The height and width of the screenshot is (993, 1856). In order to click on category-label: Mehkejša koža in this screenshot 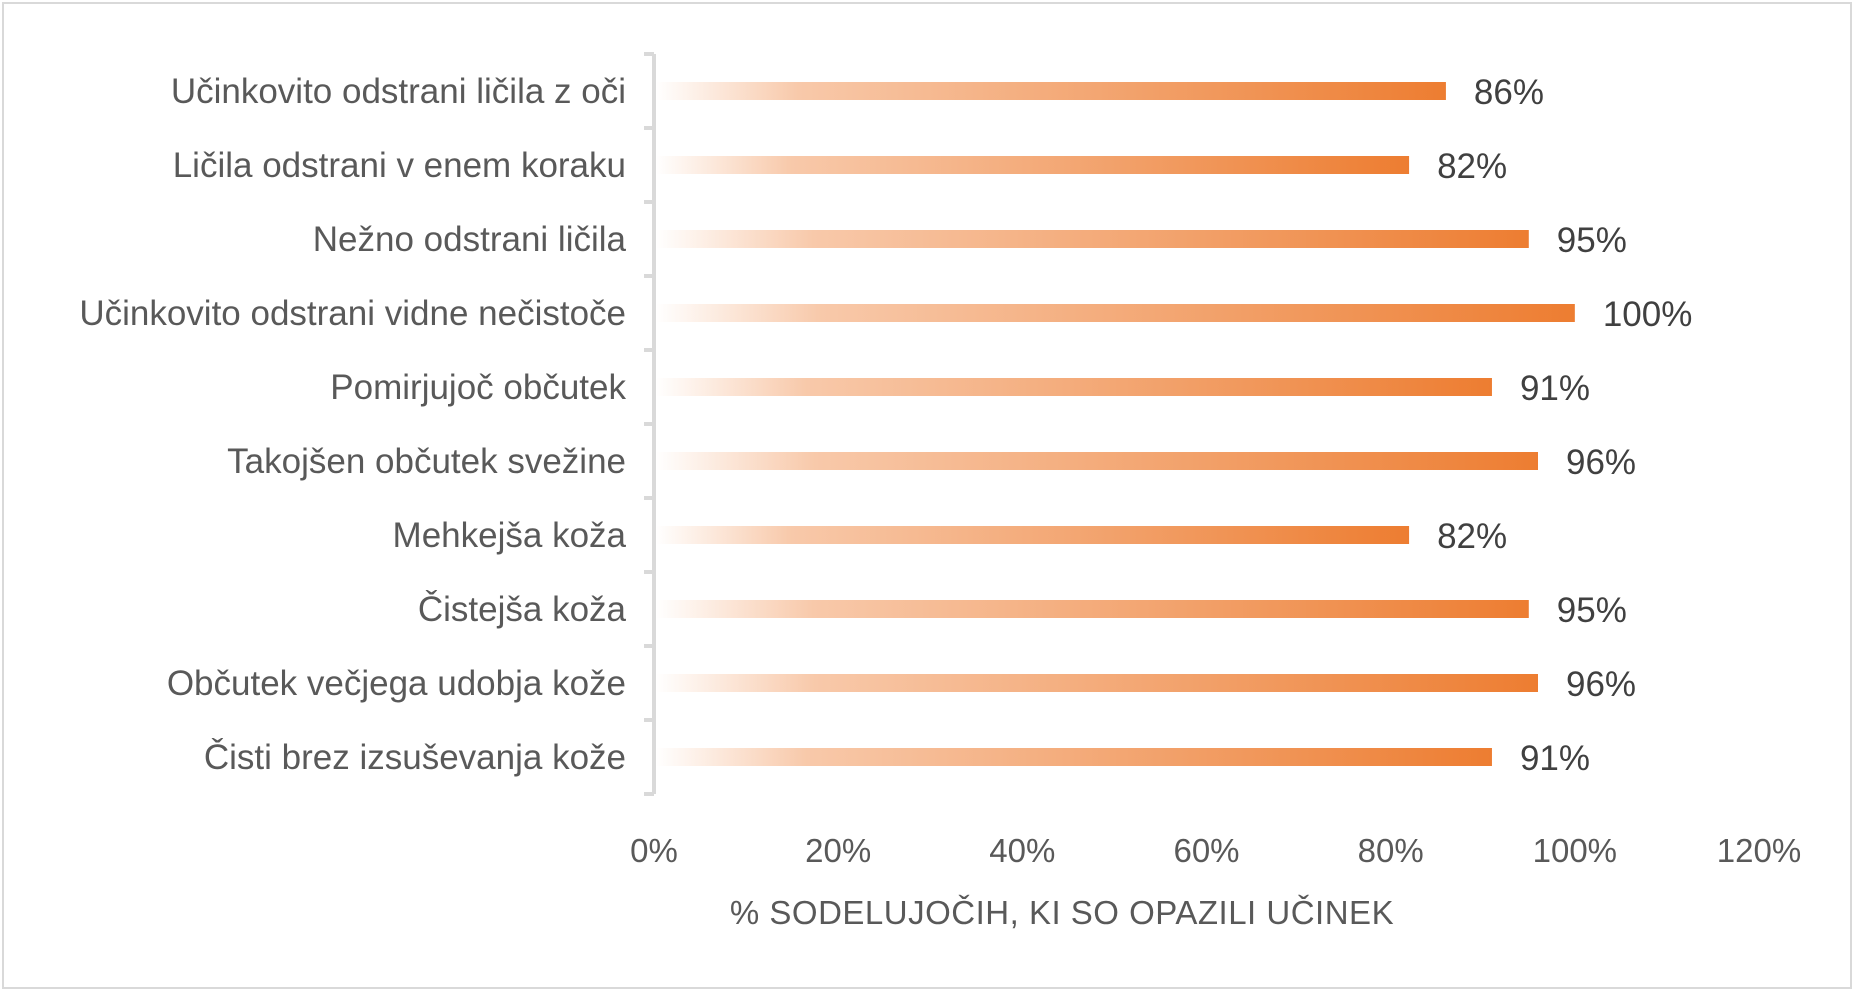, I will do `click(510, 535)`.